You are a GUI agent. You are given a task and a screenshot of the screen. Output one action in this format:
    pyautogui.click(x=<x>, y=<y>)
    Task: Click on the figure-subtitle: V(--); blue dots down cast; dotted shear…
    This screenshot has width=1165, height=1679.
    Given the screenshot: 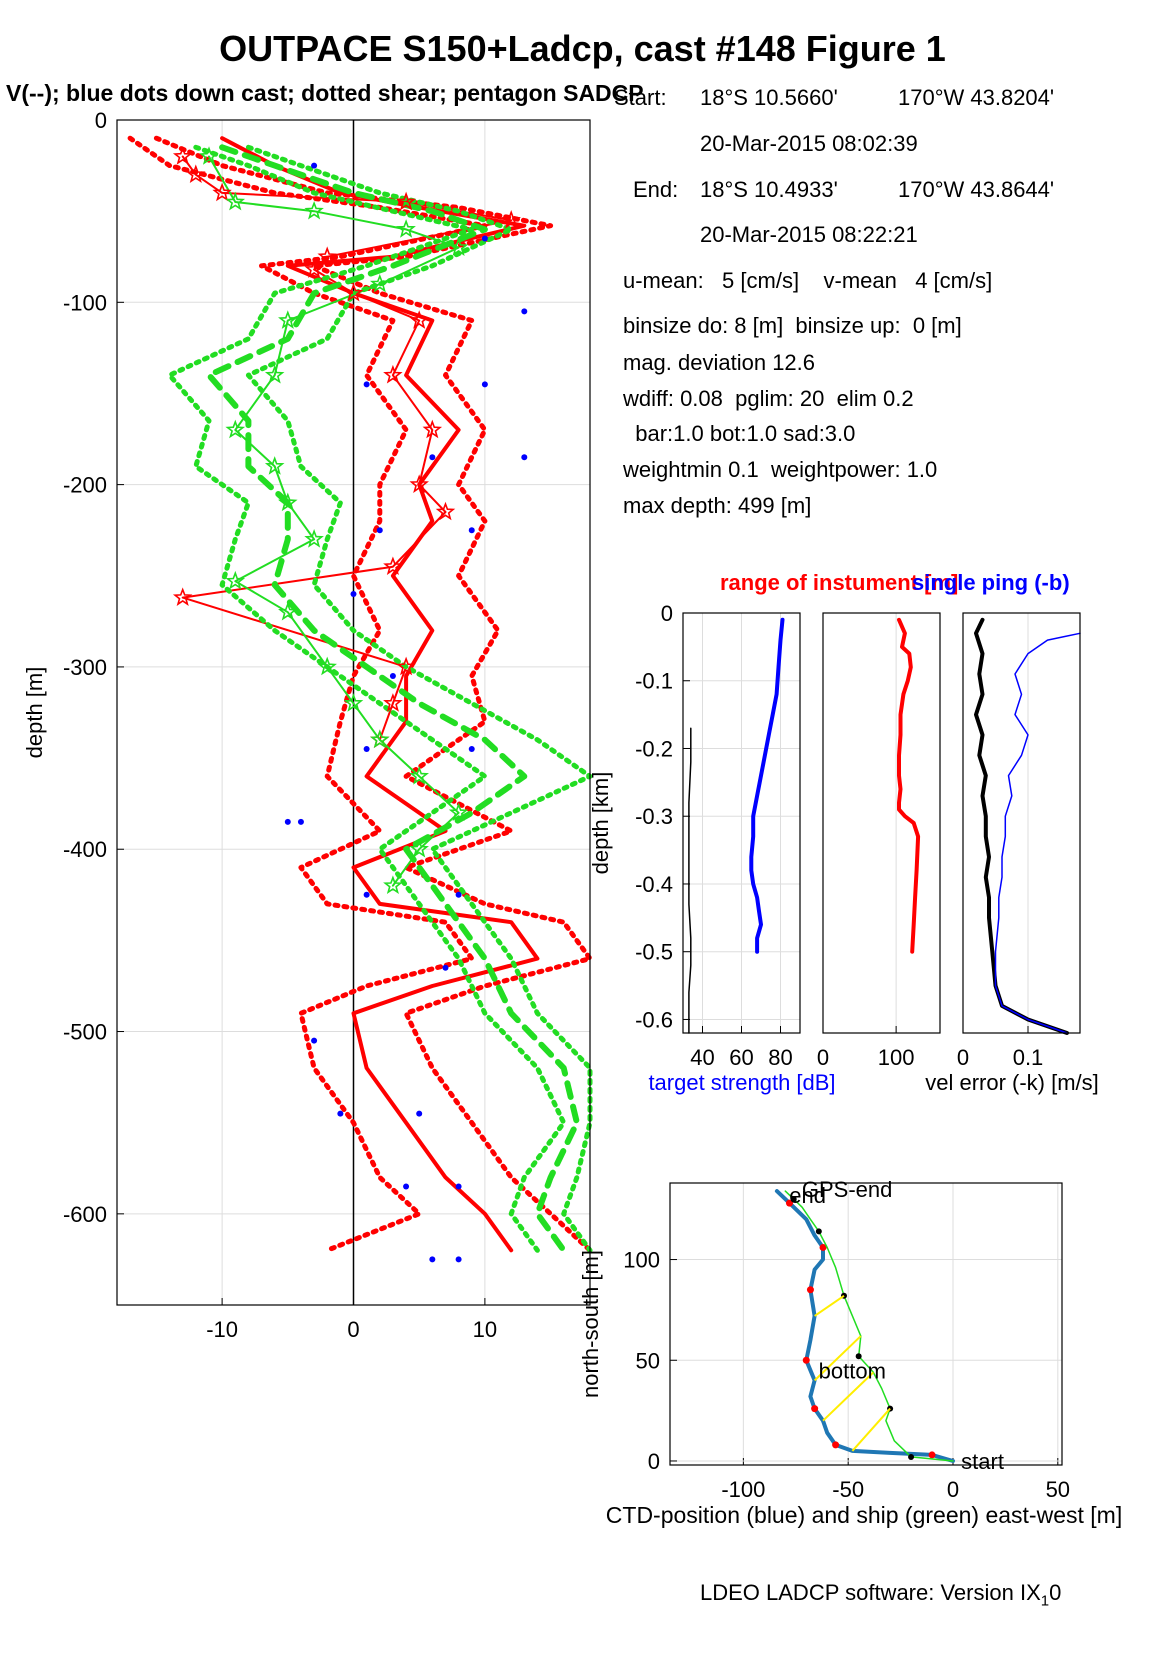 What is the action you would take?
    pyautogui.click(x=325, y=93)
    